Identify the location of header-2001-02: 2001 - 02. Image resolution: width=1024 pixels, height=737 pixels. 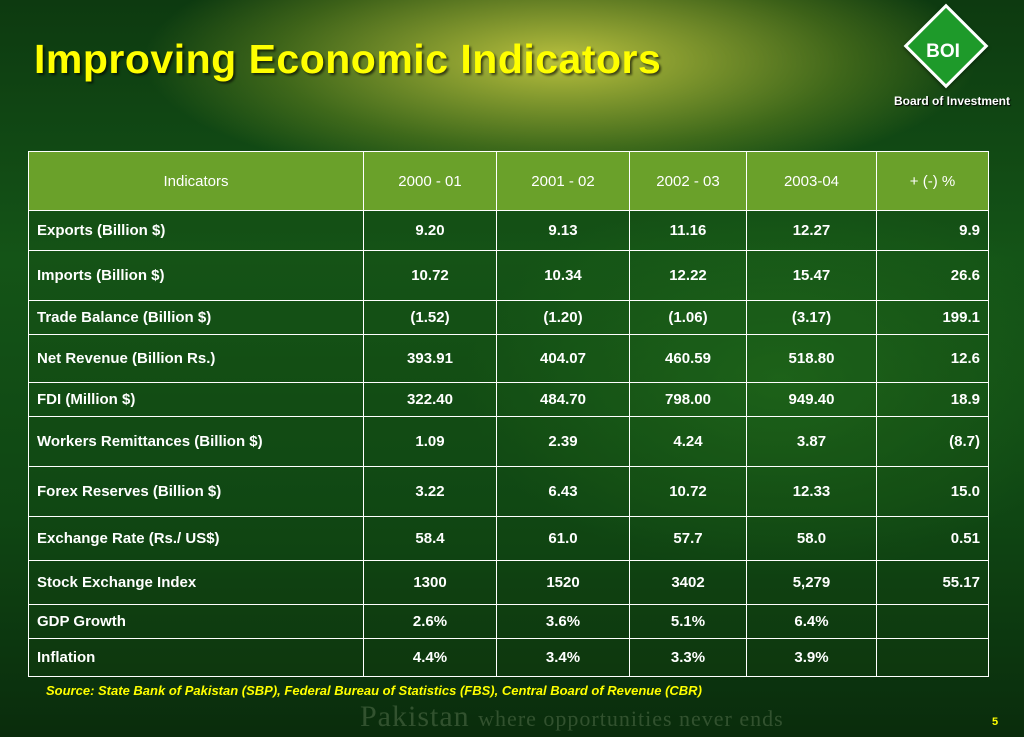
(563, 181).